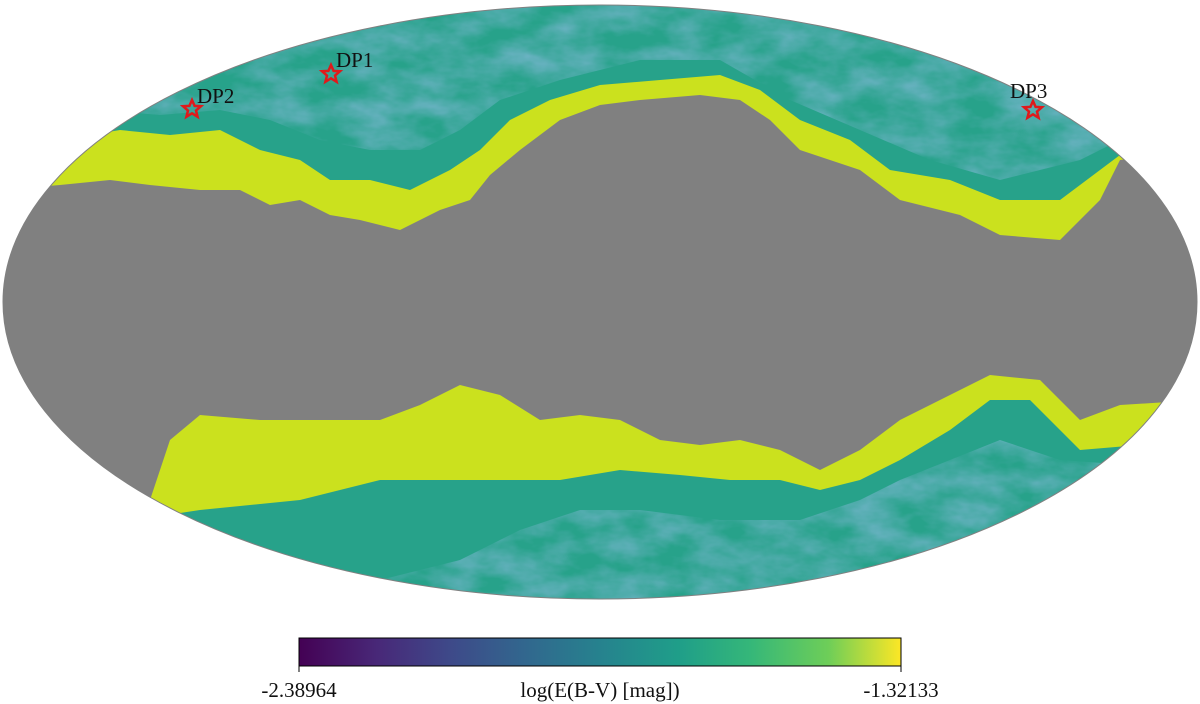 This screenshot has height=704, width=1200. What do you see at coordinates (1028, 91) in the screenshot?
I see `marker-label: DP3` at bounding box center [1028, 91].